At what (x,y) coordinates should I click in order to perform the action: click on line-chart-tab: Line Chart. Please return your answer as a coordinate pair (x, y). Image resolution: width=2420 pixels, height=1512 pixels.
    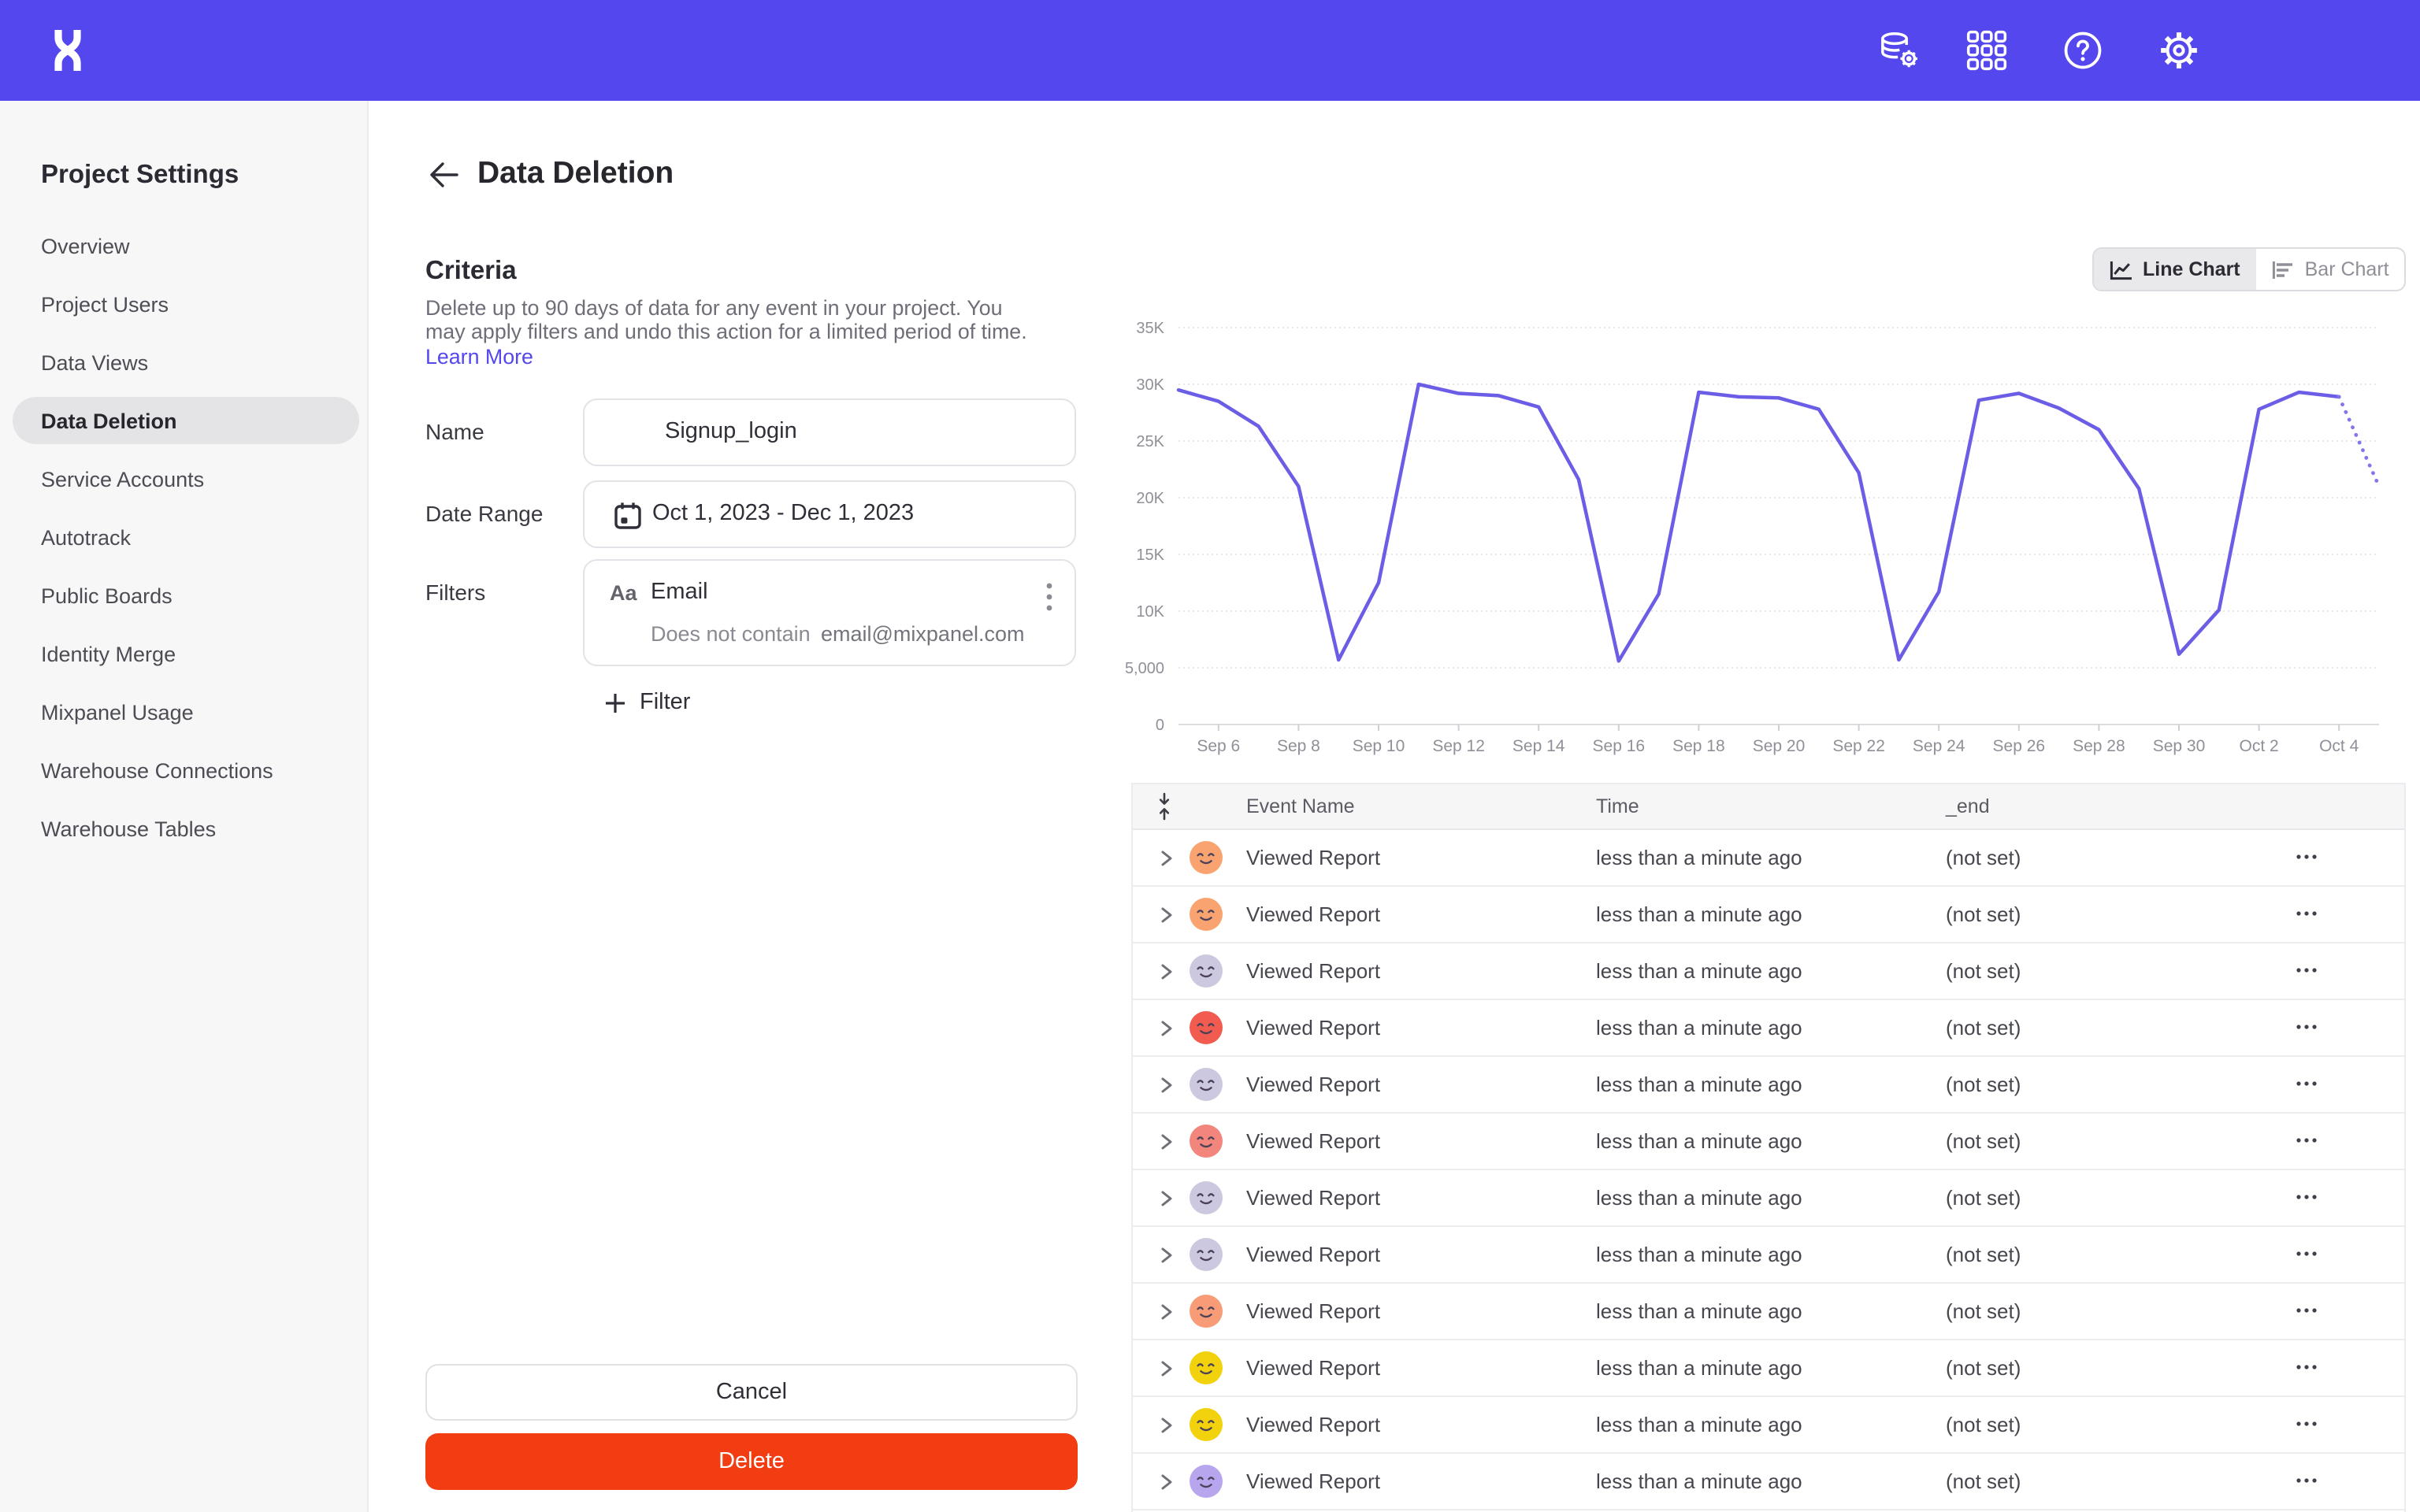
    Looking at the image, I should click on (2175, 269).